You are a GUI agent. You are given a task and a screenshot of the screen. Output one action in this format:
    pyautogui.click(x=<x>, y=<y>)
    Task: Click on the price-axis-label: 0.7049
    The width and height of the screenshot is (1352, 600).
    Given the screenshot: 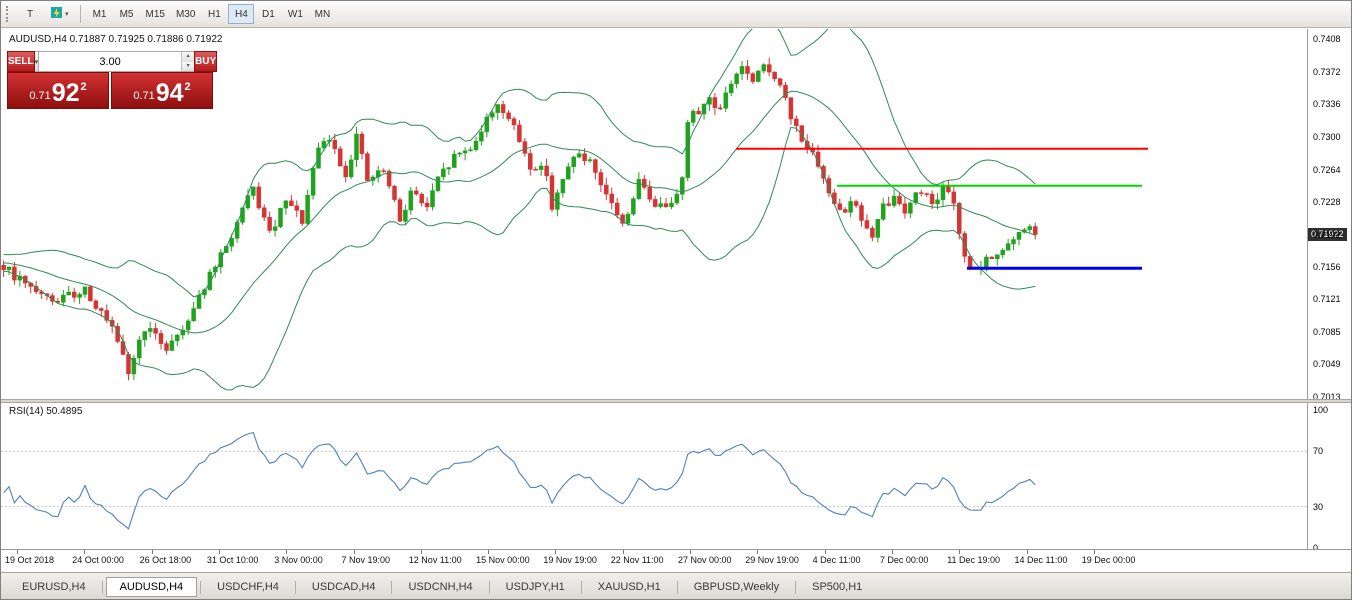 What is the action you would take?
    pyautogui.click(x=1327, y=364)
    